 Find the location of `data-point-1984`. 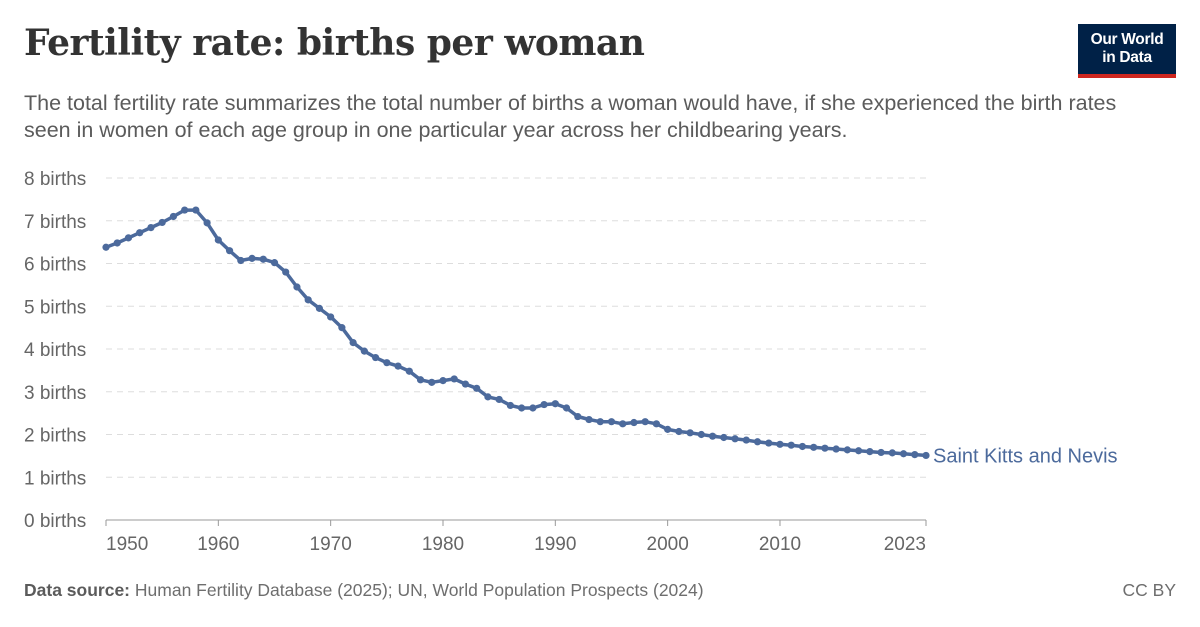

data-point-1984 is located at coordinates (488, 397).